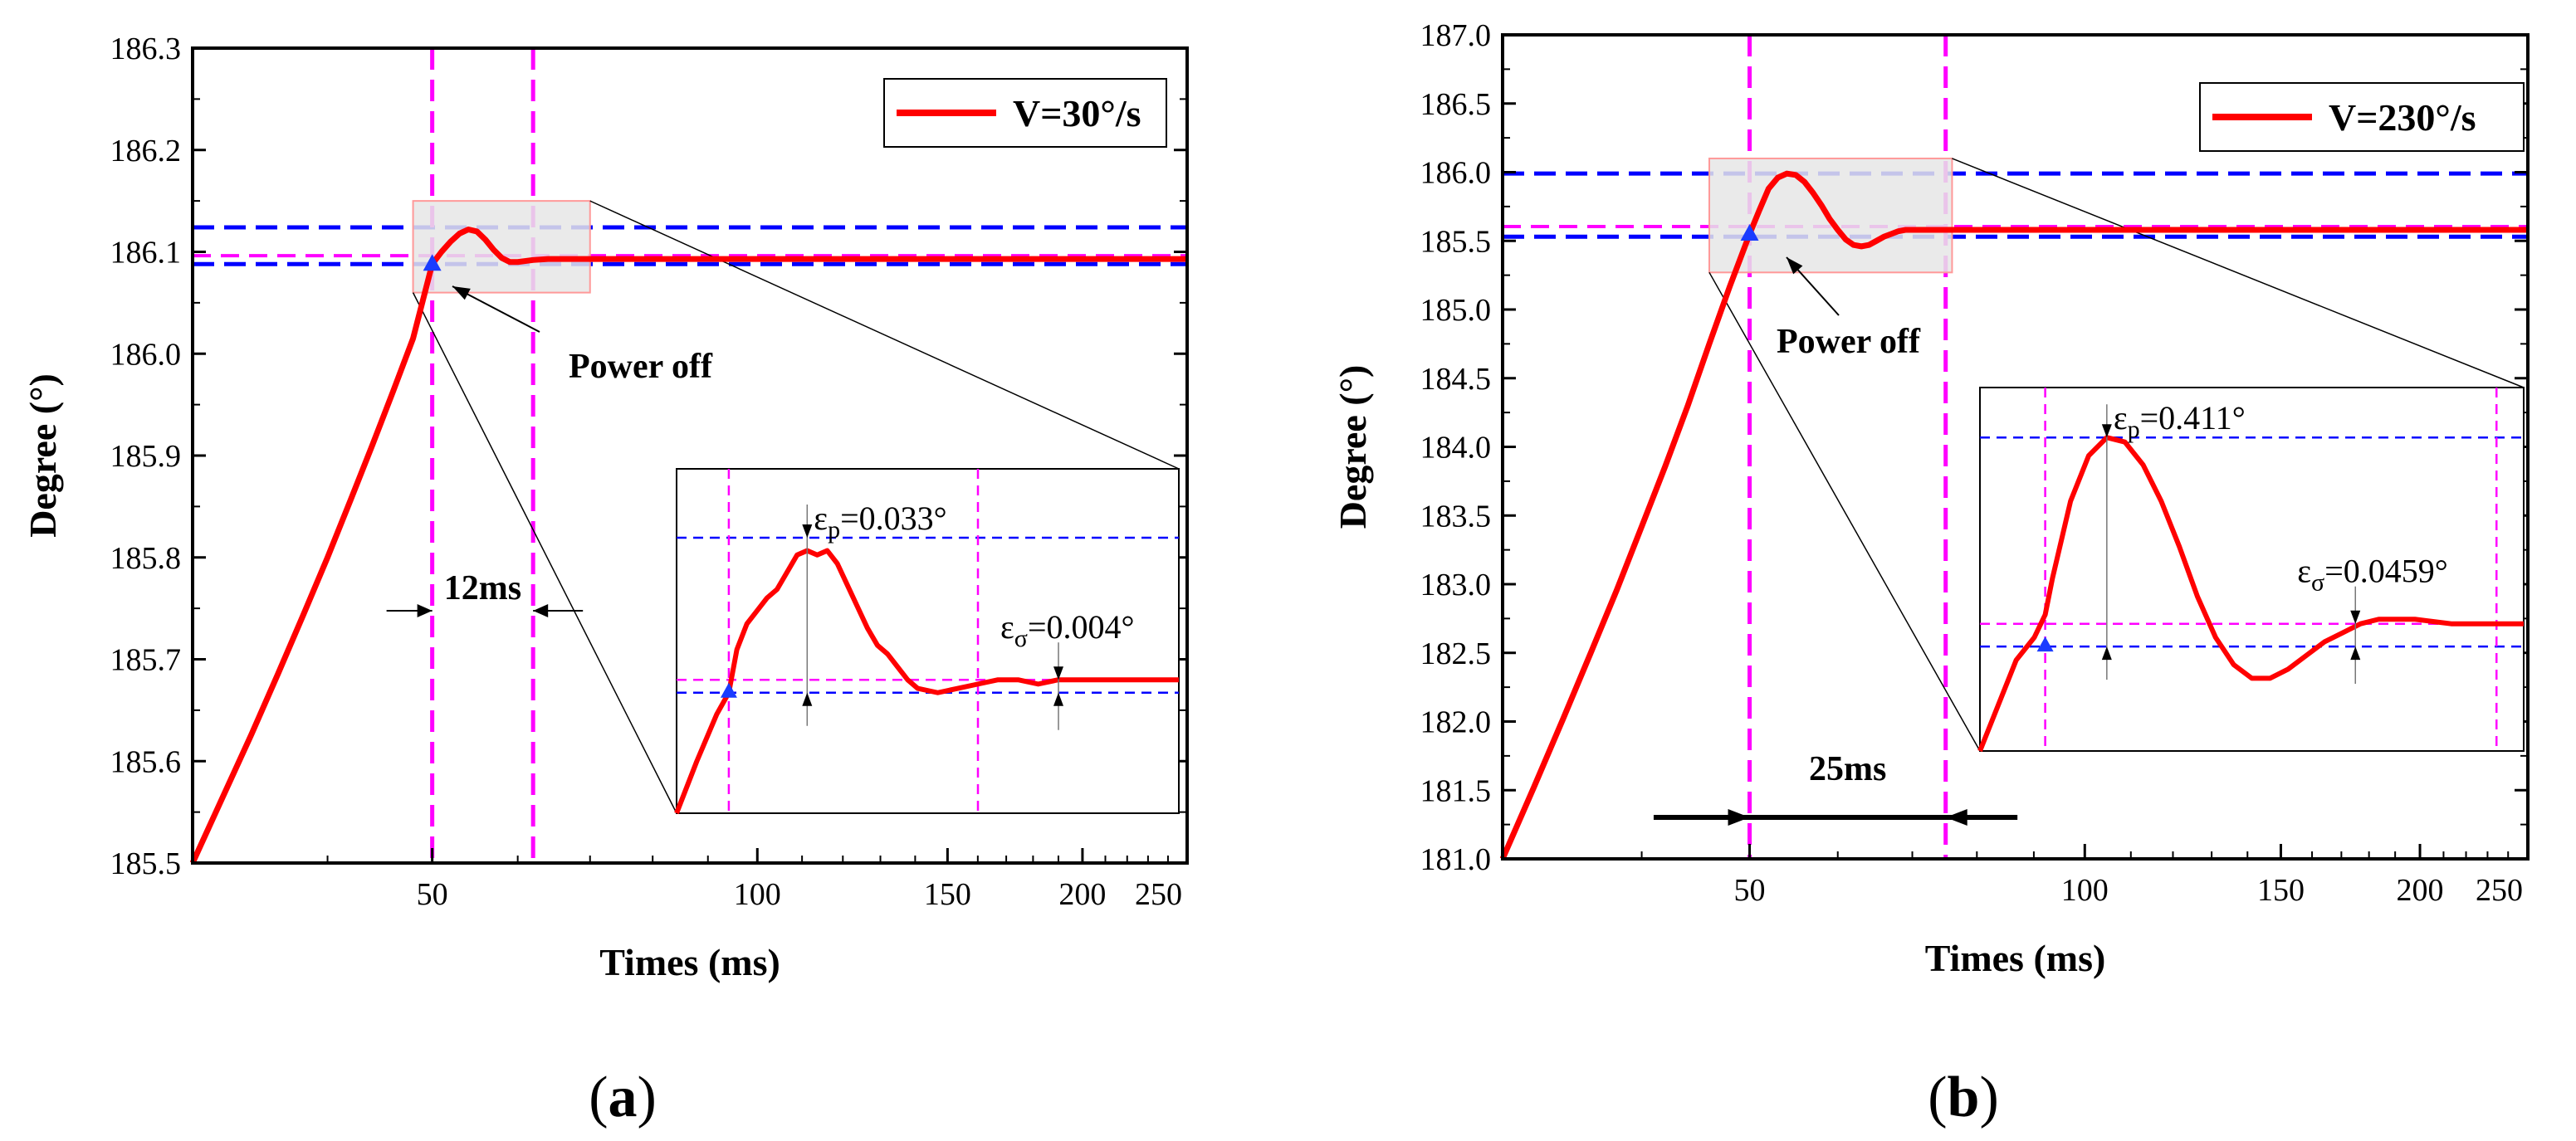  Describe the element at coordinates (1456, 310) in the screenshot. I see `y-tick-label: 185.0` at that location.